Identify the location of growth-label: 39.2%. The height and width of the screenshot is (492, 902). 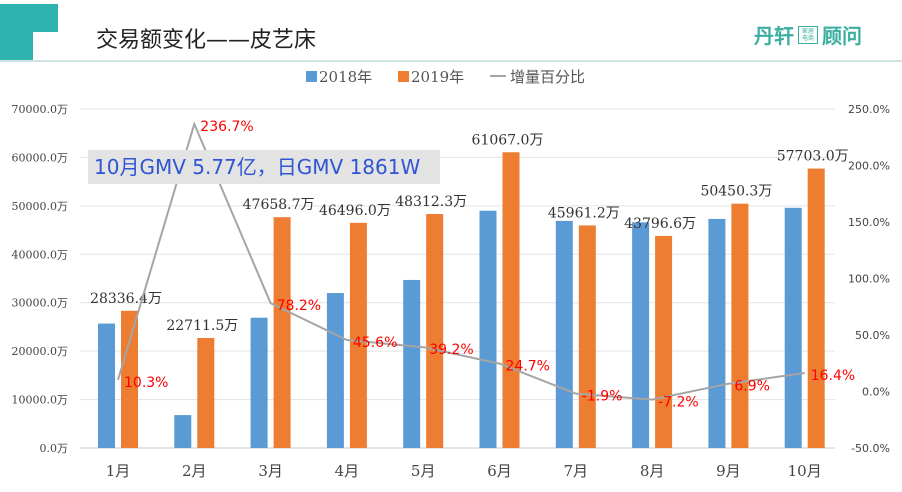
(451, 350).